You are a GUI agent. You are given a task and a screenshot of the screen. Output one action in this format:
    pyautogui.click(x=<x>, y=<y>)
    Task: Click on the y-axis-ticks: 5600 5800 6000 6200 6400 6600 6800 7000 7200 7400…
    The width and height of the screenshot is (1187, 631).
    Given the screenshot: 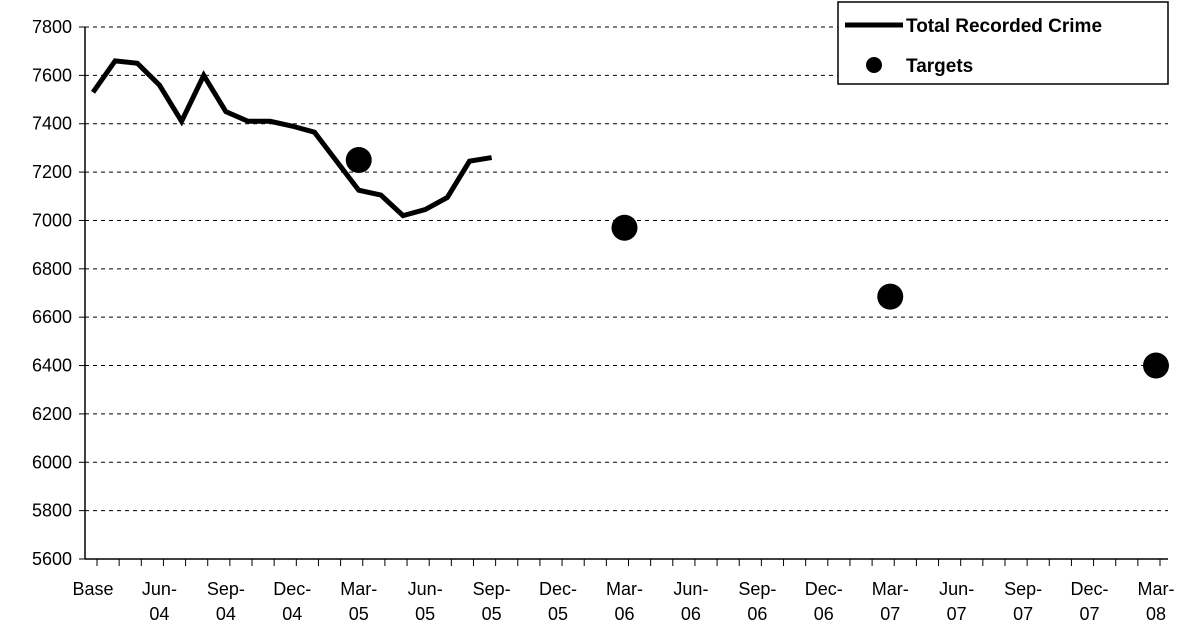 What is the action you would take?
    pyautogui.click(x=58, y=293)
    